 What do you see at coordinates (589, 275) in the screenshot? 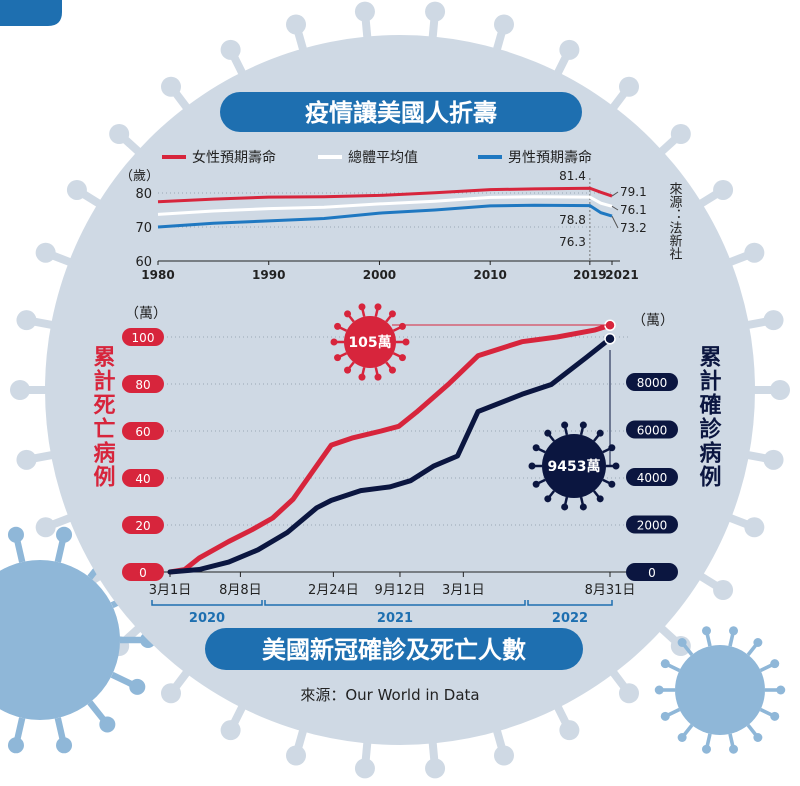
I see `life-x-tick: 2019` at bounding box center [589, 275].